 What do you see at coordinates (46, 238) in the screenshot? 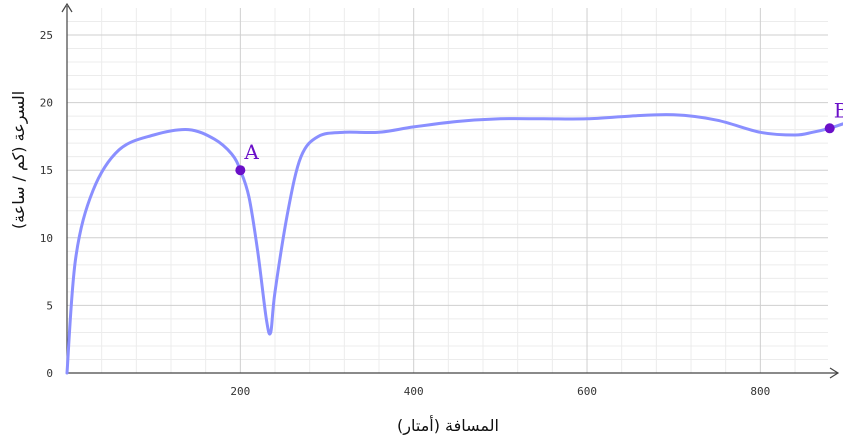
I see `y-tick-label: 10` at bounding box center [46, 238].